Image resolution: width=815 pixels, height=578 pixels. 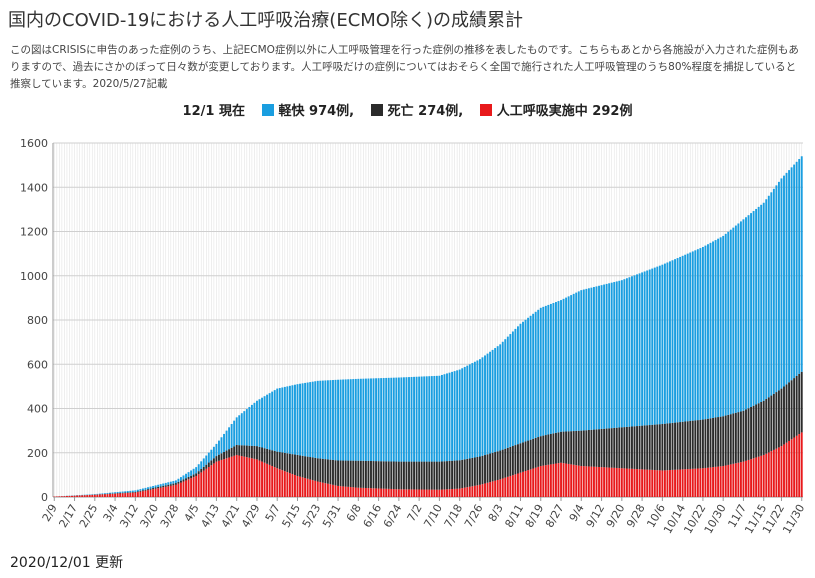 What do you see at coordinates (37, 364) in the screenshot?
I see `y-tick-label: 600` at bounding box center [37, 364].